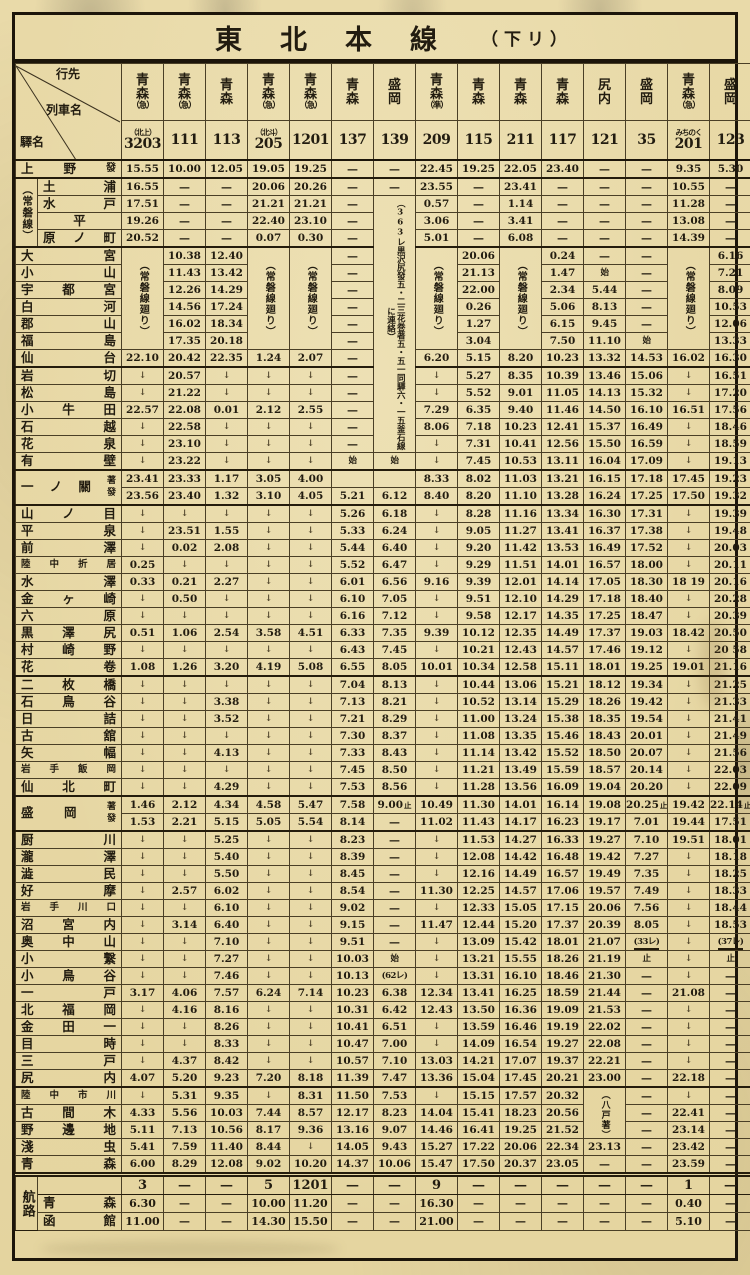  What do you see at coordinates (184, 925) in the screenshot?
I see `time-cell: 3.14` at bounding box center [184, 925].